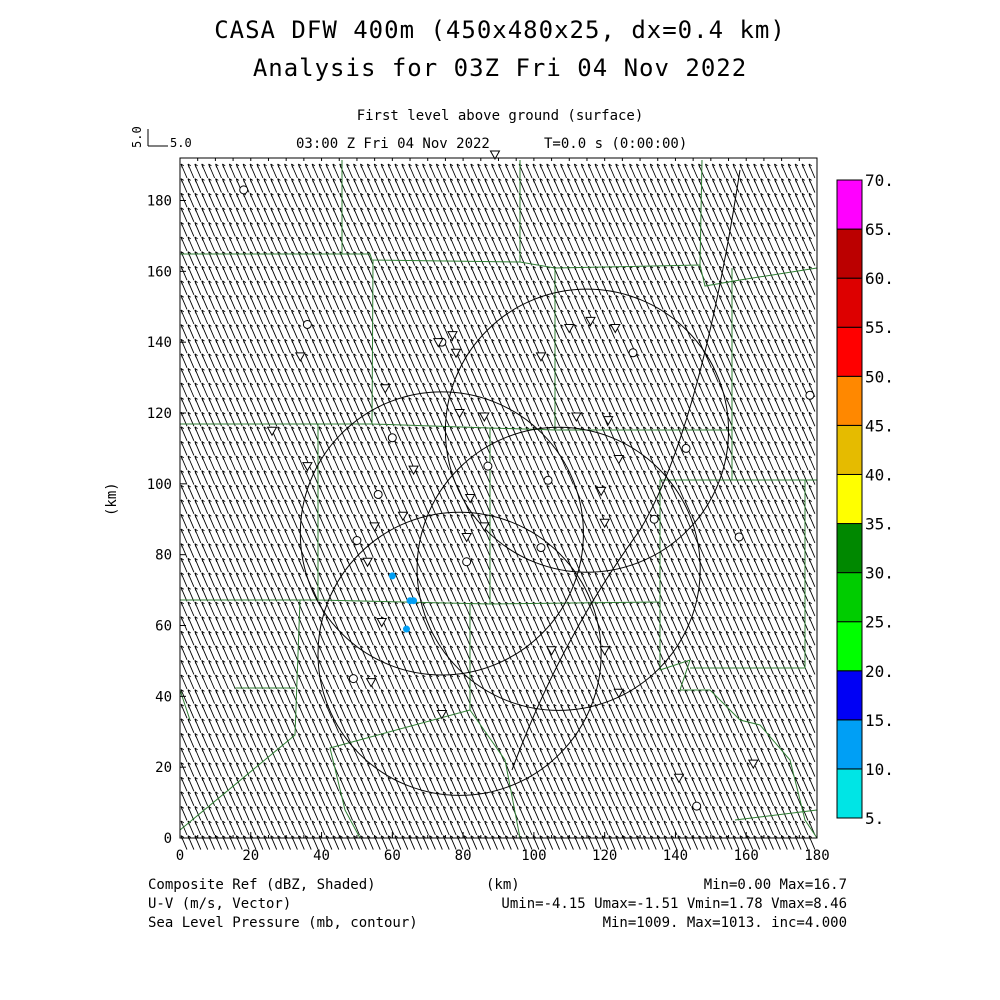 The width and height of the screenshot is (1000, 1000). Describe the element at coordinates (393, 144) in the screenshot. I see `valid-time: 03:00 Z Fri 04 Nov 2022` at that location.